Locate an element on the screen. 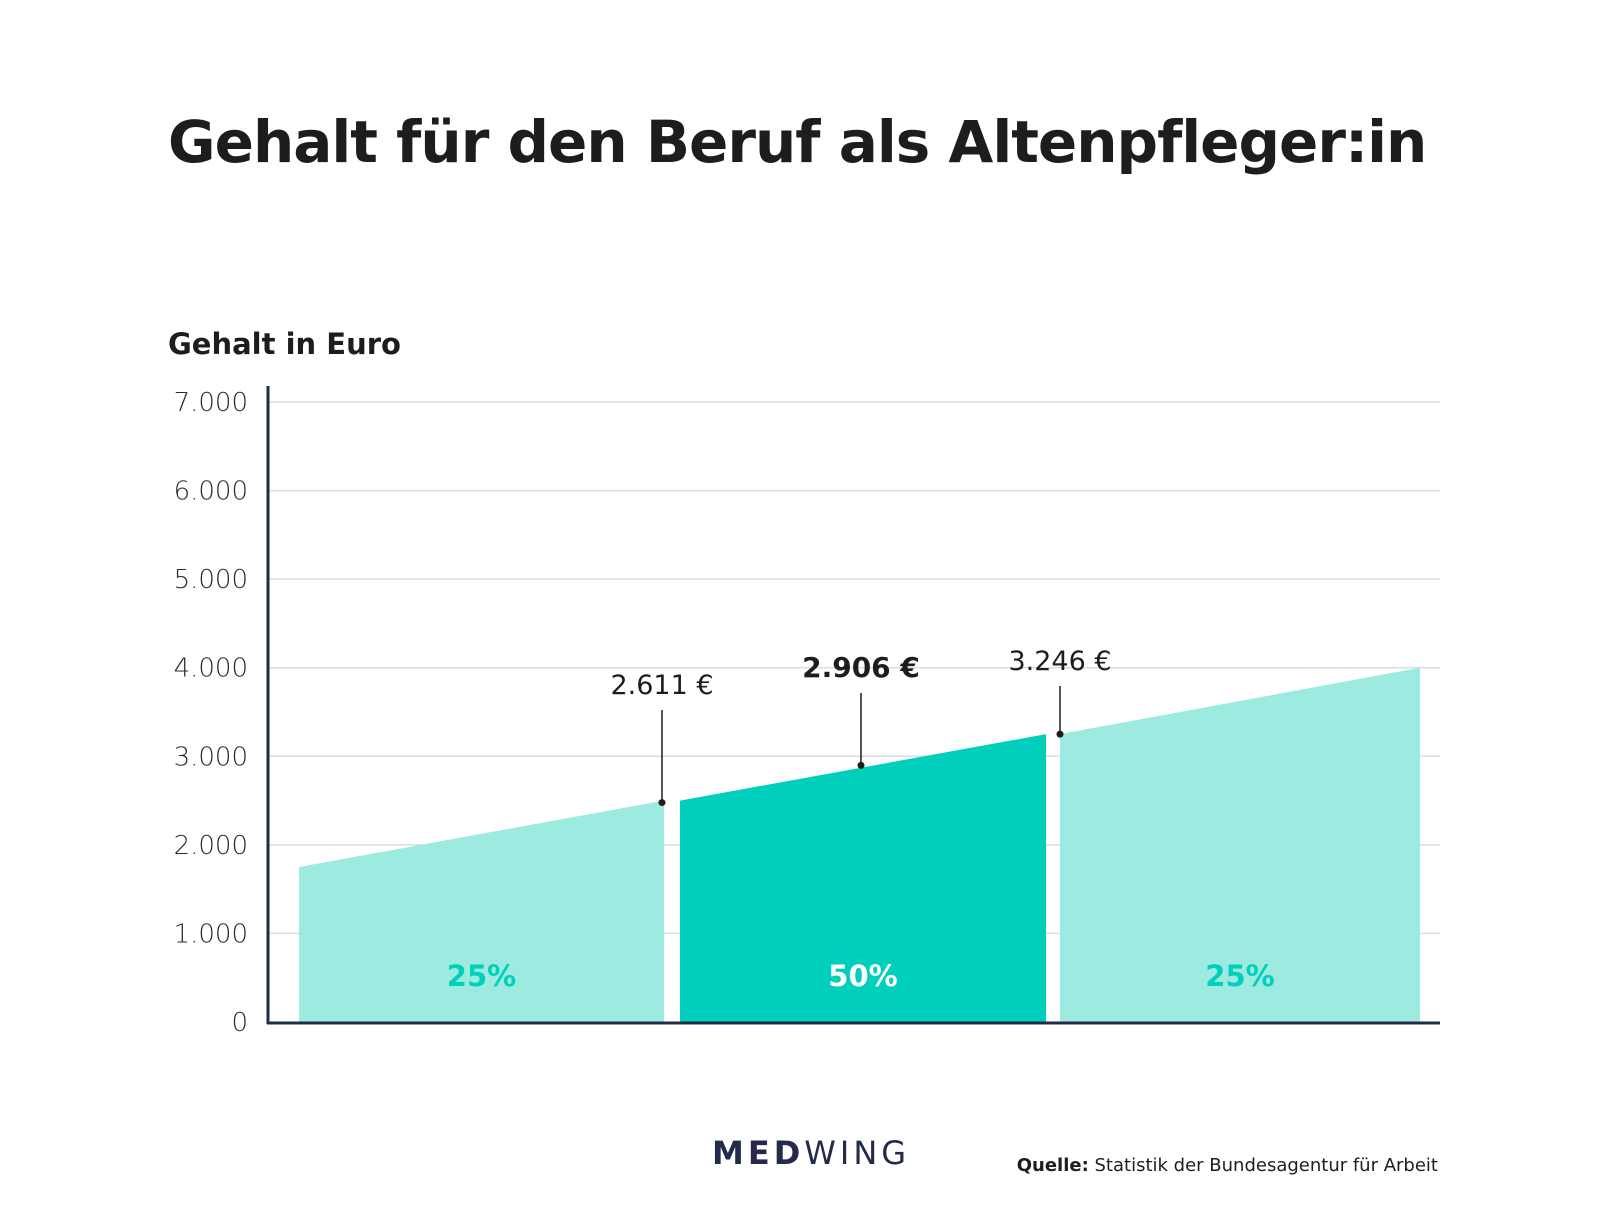 The height and width of the screenshot is (1216, 1600). y-tick-label: 7.000 is located at coordinates (211, 403).